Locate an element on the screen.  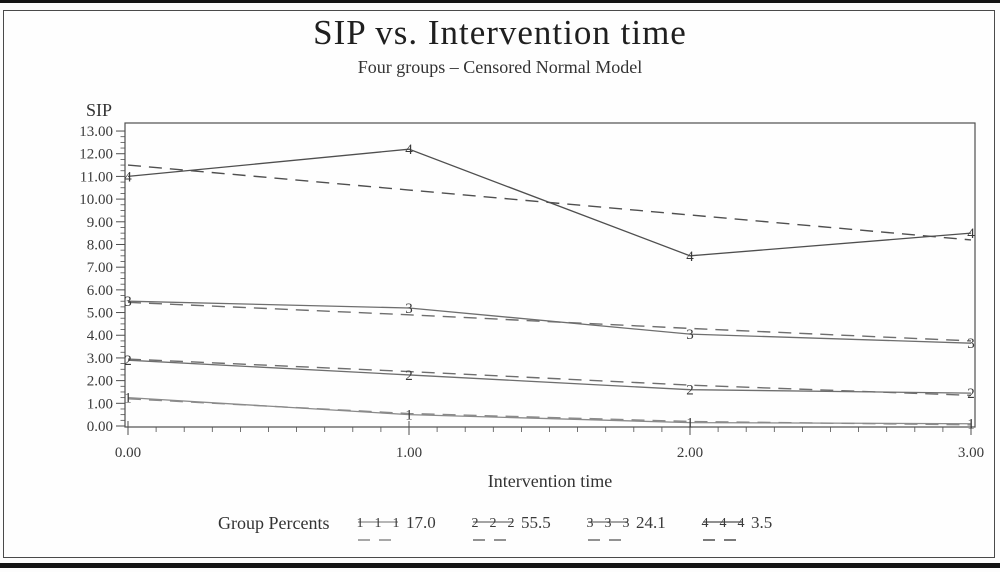
y-tick-label: 13.00 is located at coordinates (96, 132).